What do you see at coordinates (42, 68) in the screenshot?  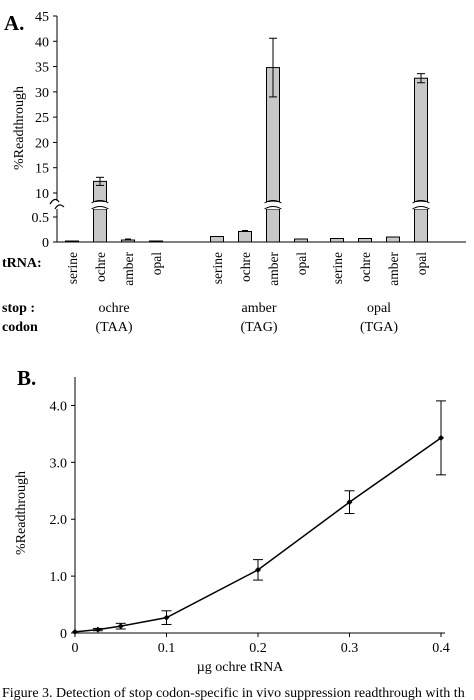 I see `panel-a-y-tick-label: 35` at bounding box center [42, 68].